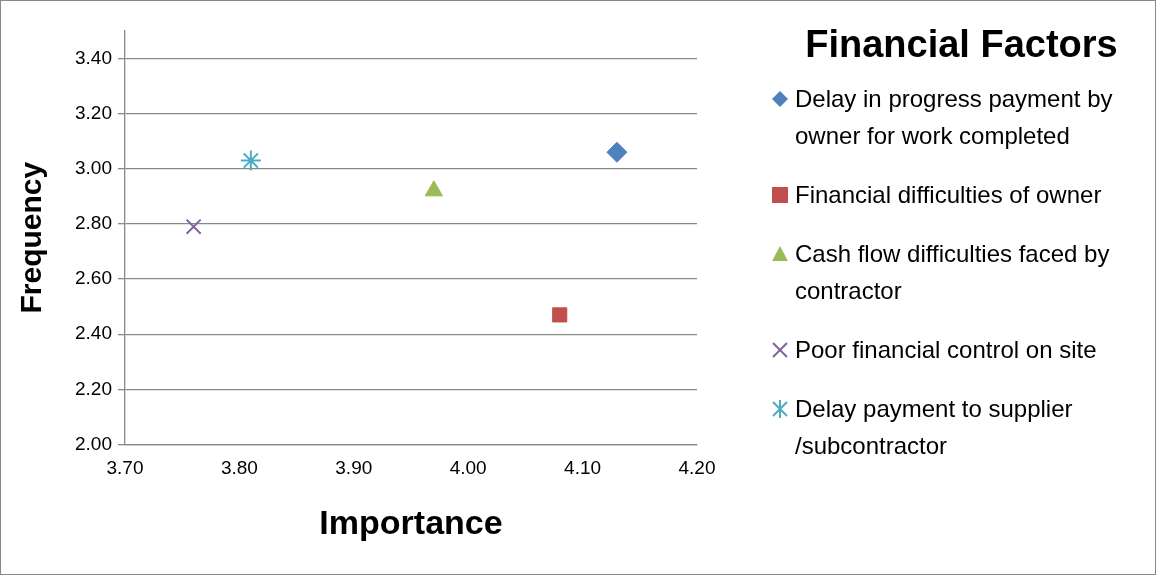 The width and height of the screenshot is (1156, 575). Describe the element at coordinates (934, 427) in the screenshot. I see `legend-label: Delay payment to supplier /subcontractor` at that location.